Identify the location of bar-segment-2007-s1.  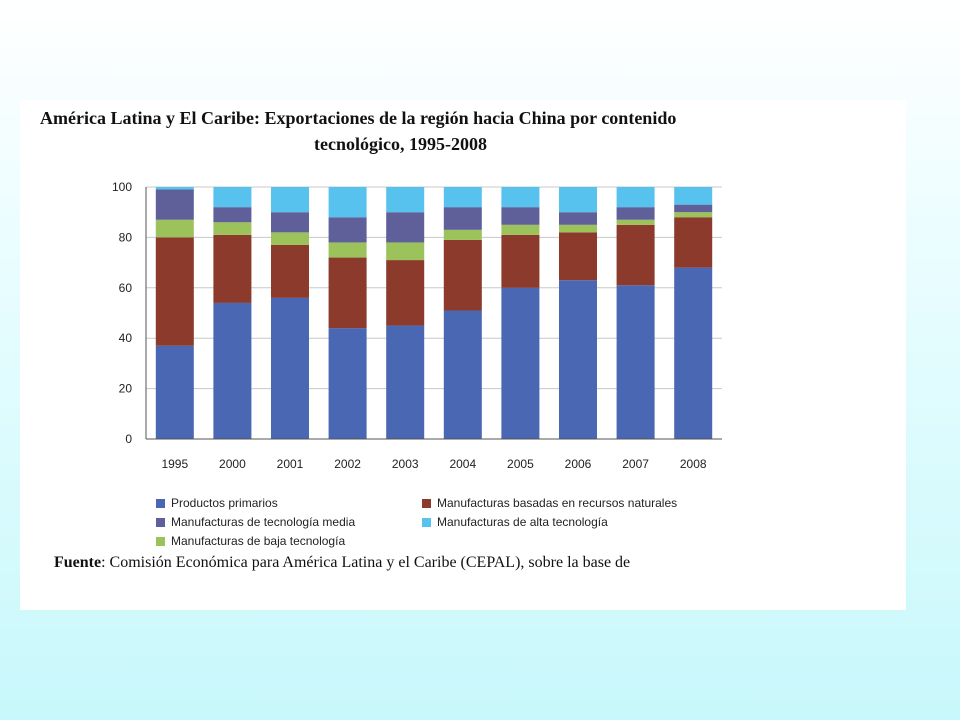
(635, 255).